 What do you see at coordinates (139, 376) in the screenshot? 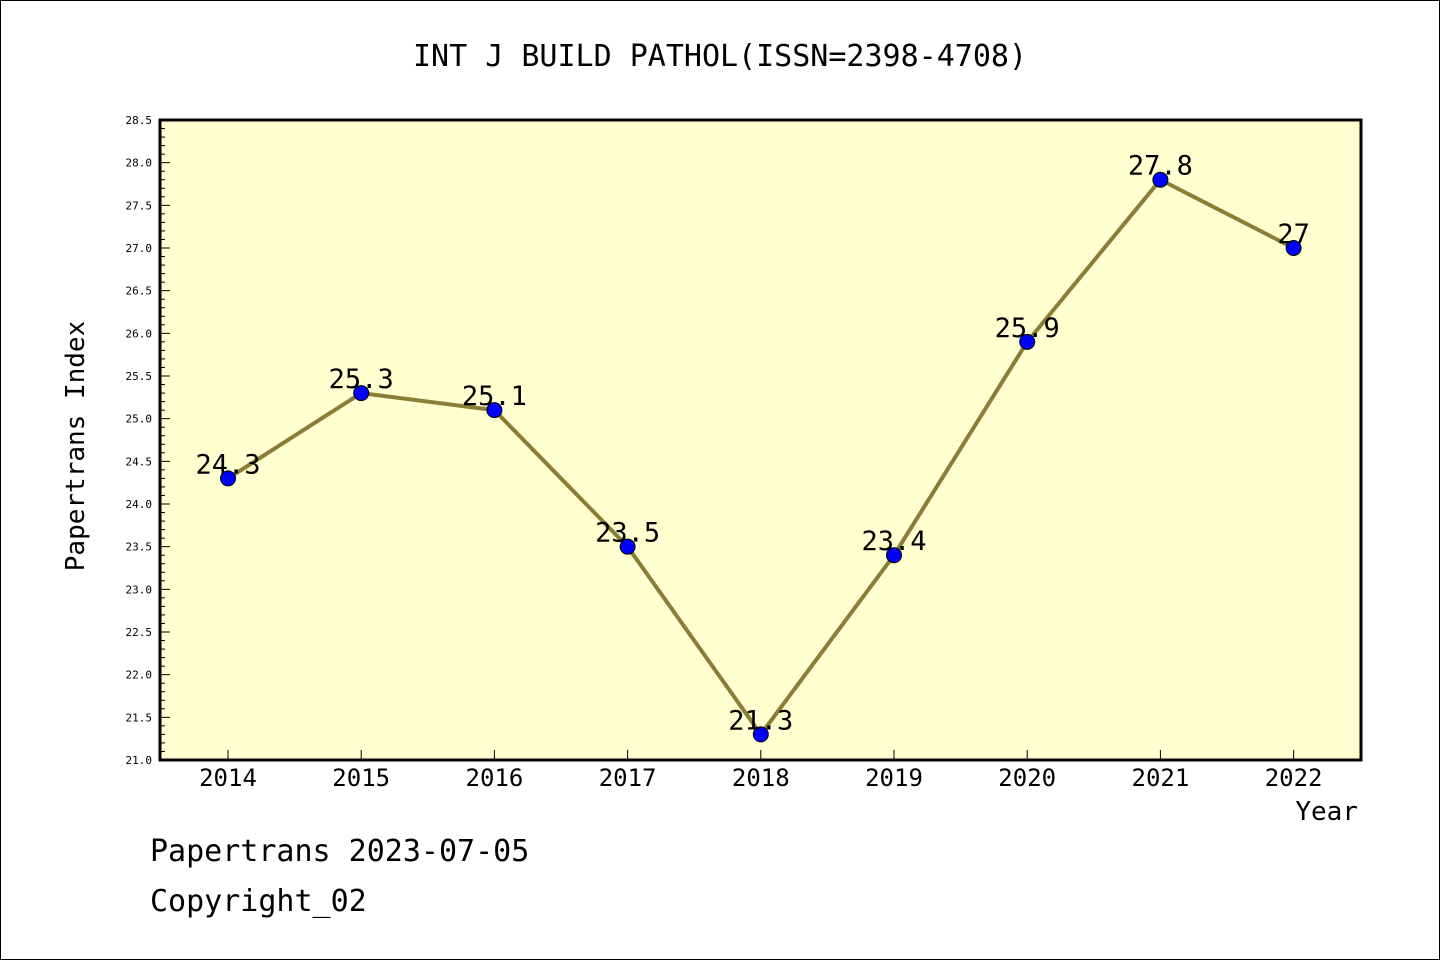
I see `y-tick-label: 25.5` at bounding box center [139, 376].